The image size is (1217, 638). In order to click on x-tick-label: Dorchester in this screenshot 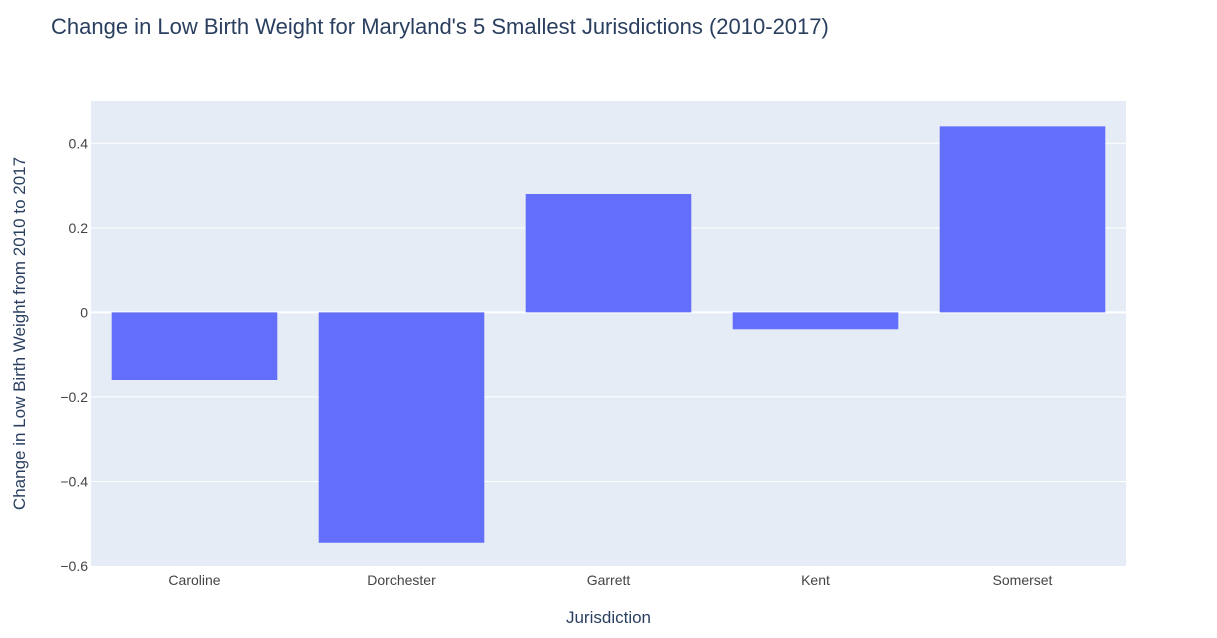, I will do `click(401, 580)`.